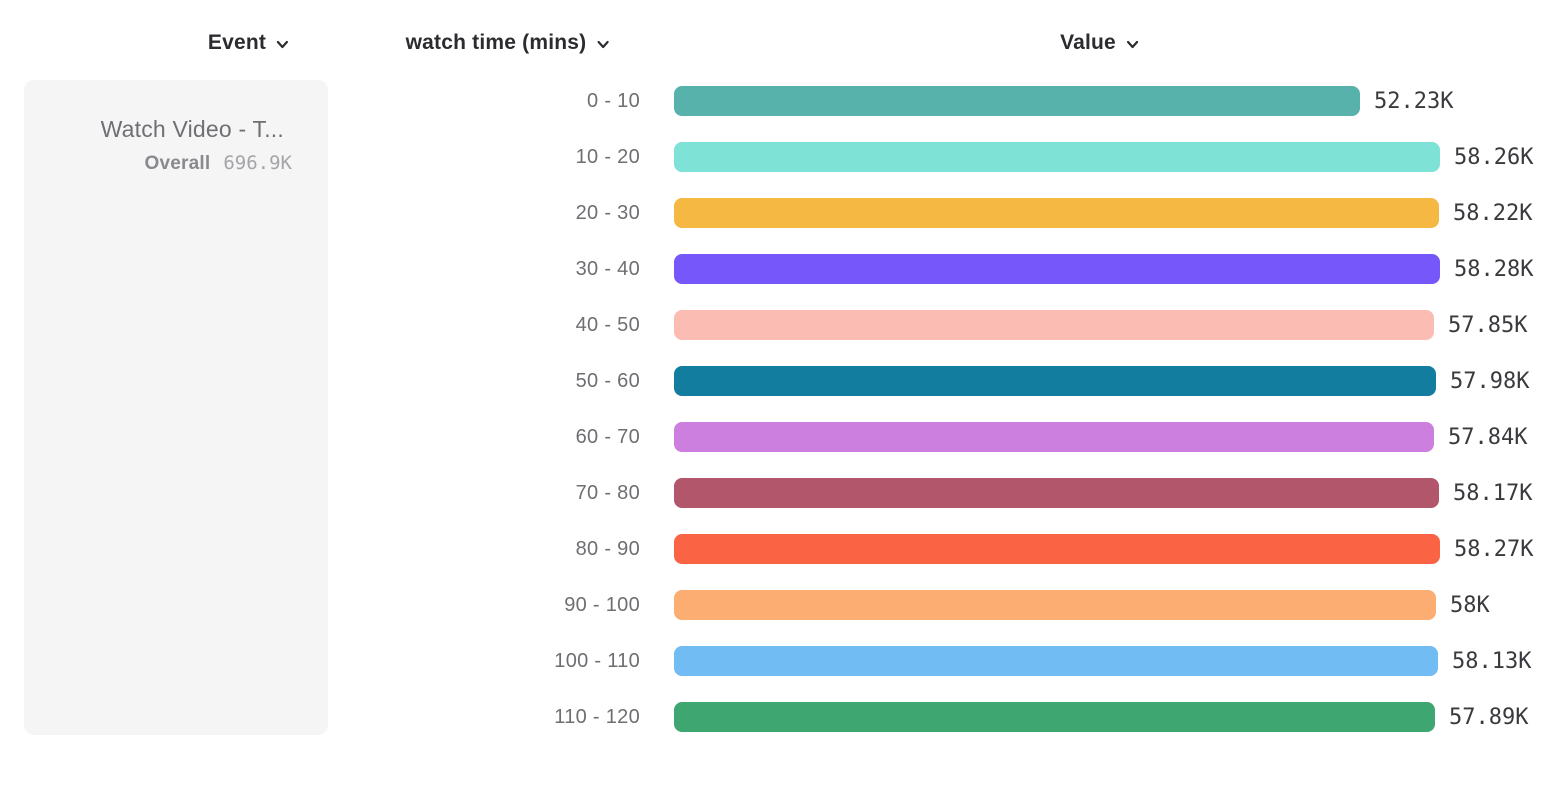  I want to click on chart-row: 110 - 120 57.89K, so click(784, 717).